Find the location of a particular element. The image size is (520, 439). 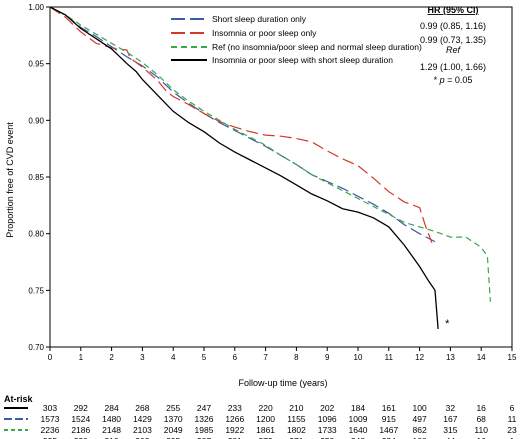

at-risk-value: 23 is located at coordinates (512, 430).